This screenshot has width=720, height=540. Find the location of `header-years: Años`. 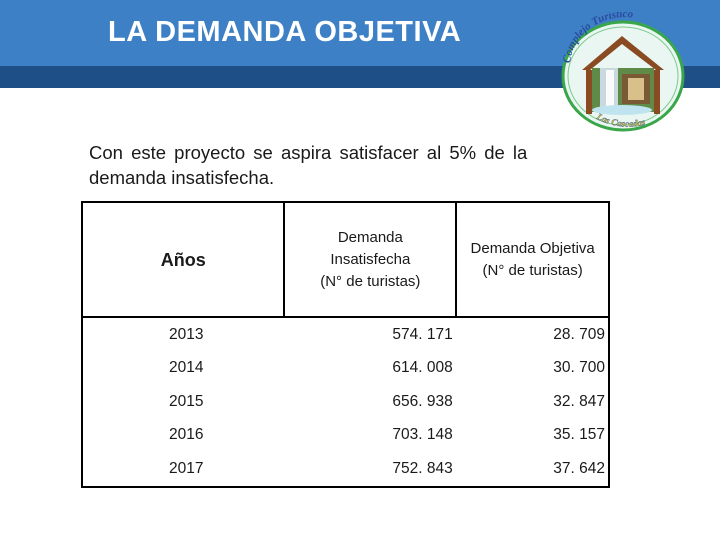

header-years: Años is located at coordinates (183, 259).